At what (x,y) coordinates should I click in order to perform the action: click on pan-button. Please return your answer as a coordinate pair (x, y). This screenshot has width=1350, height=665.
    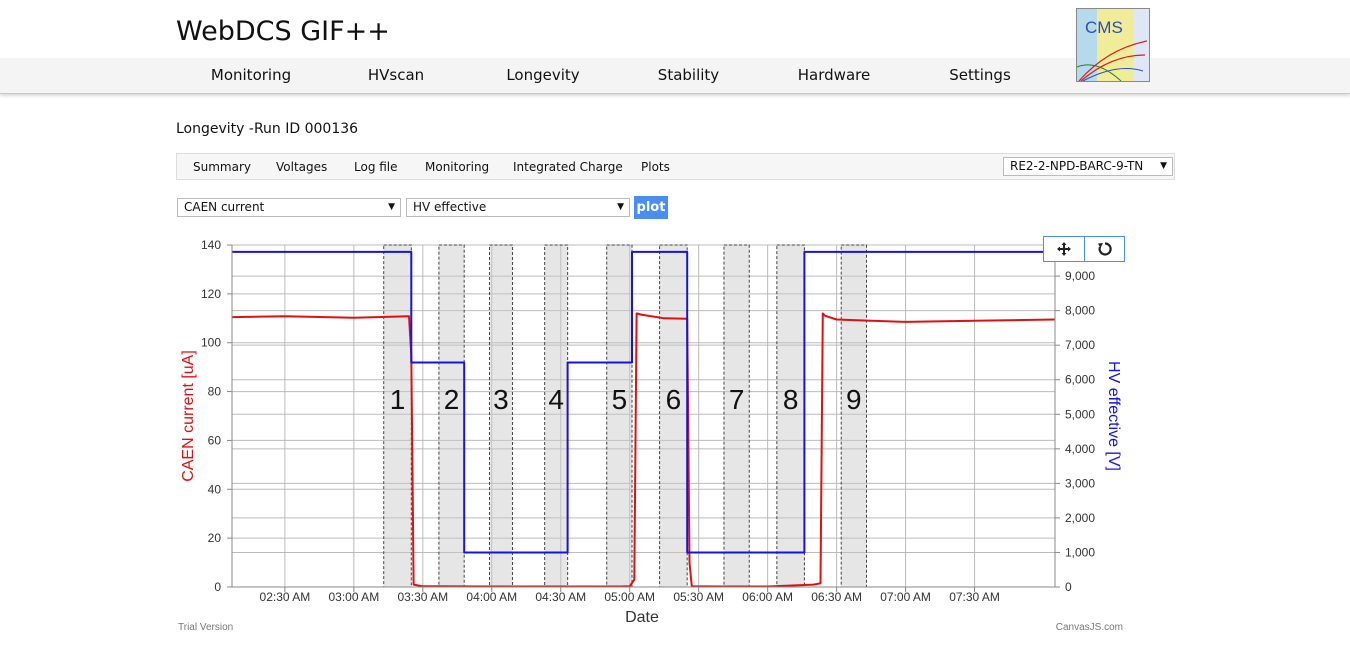
    Looking at the image, I should click on (1064, 249).